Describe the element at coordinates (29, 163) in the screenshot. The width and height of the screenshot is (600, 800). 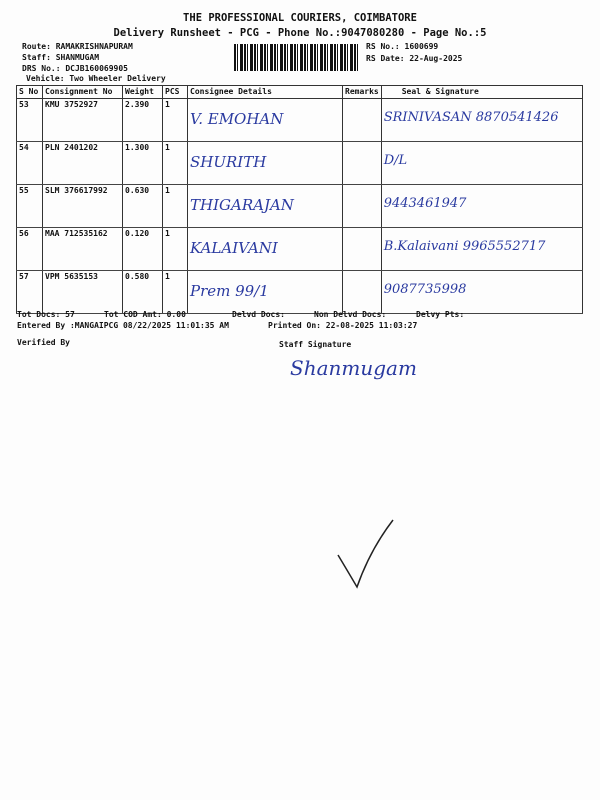
I see `cell-sno: 54` at that location.